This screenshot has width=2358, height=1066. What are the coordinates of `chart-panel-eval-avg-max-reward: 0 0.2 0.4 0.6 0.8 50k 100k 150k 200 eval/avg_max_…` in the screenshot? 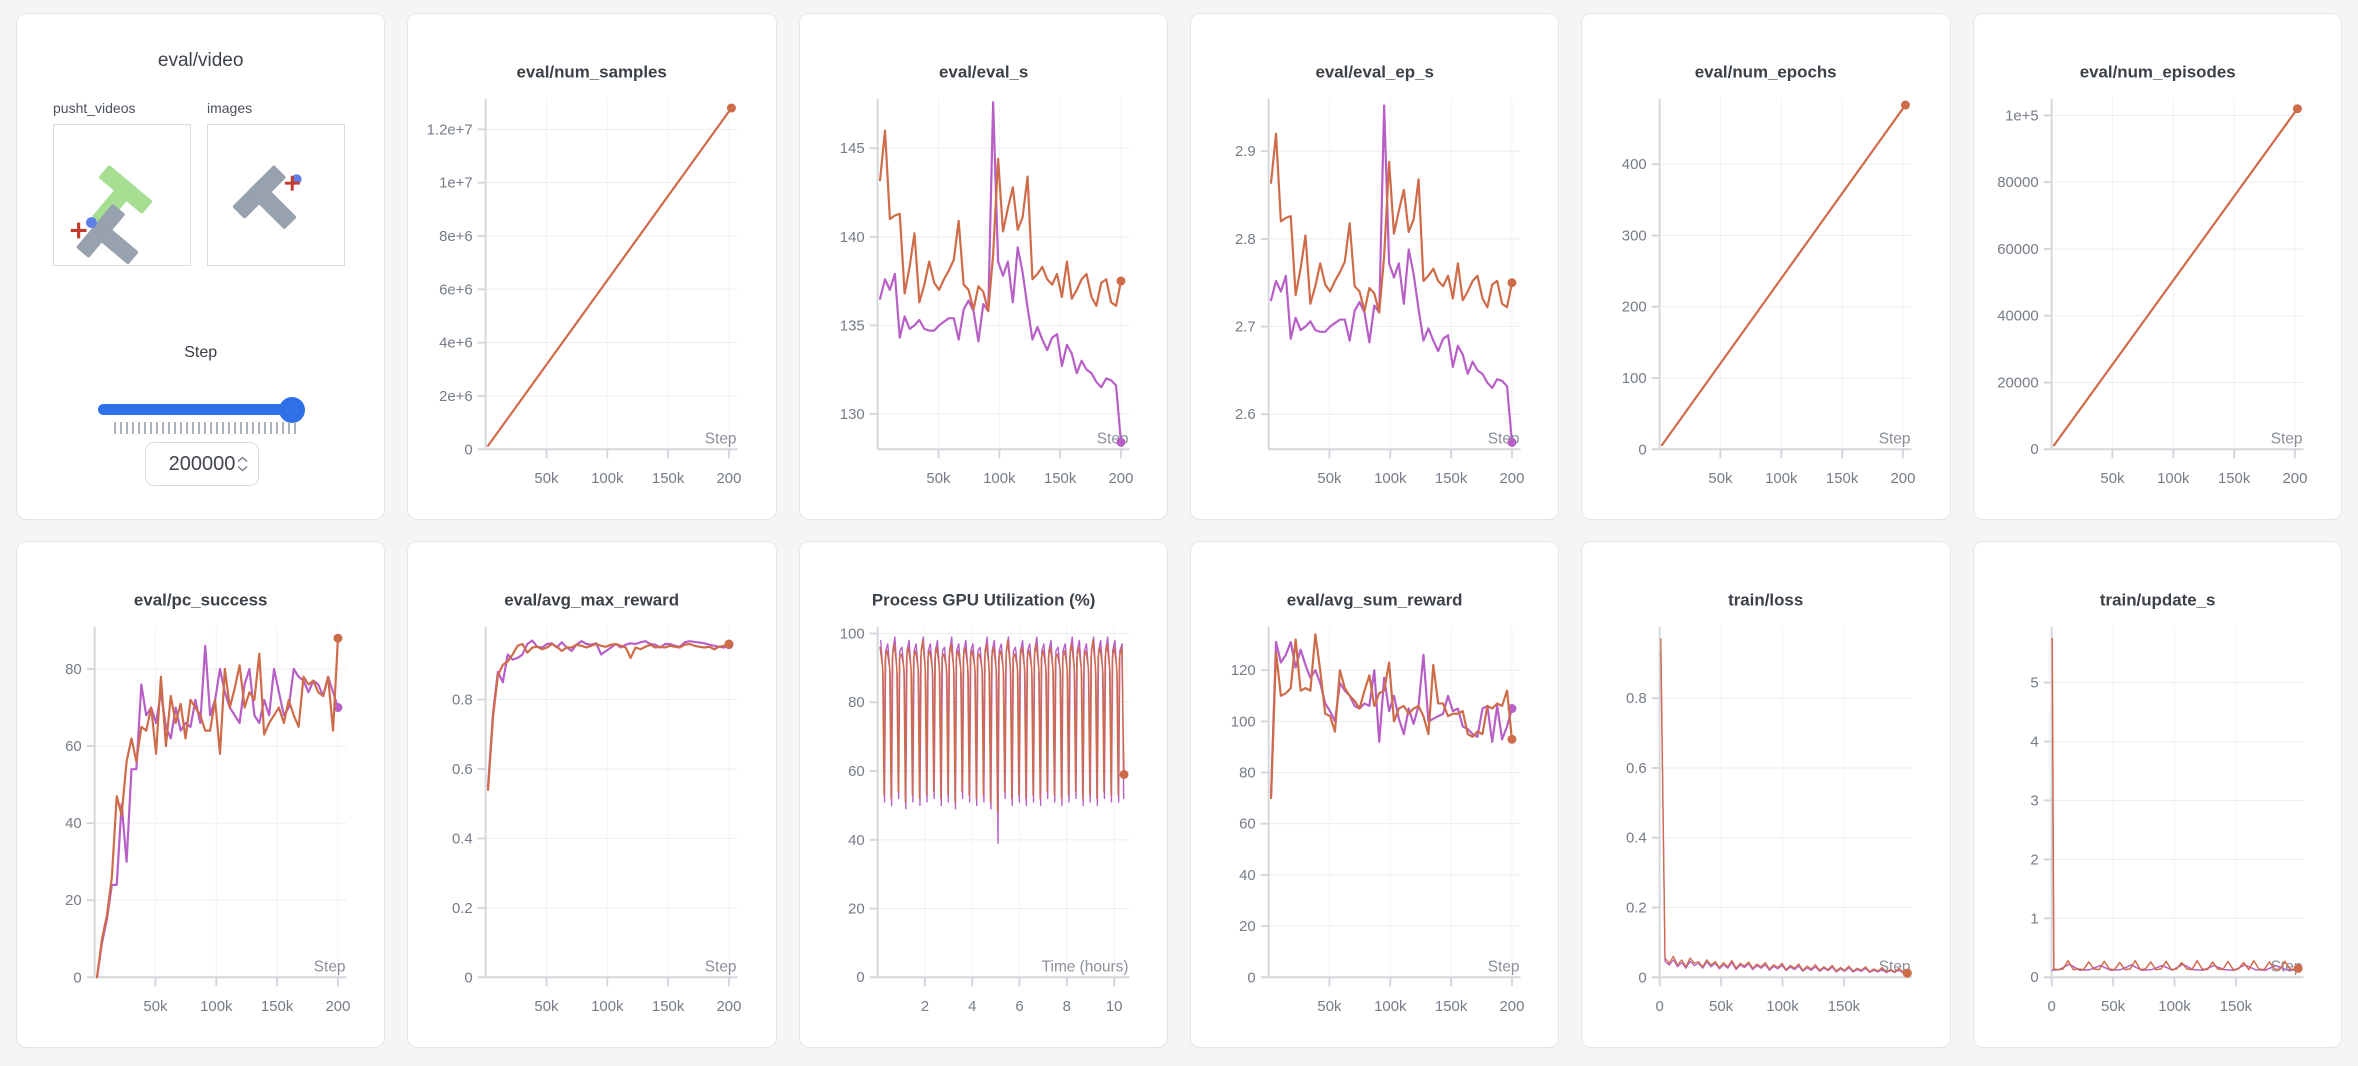 It's located at (592, 794).